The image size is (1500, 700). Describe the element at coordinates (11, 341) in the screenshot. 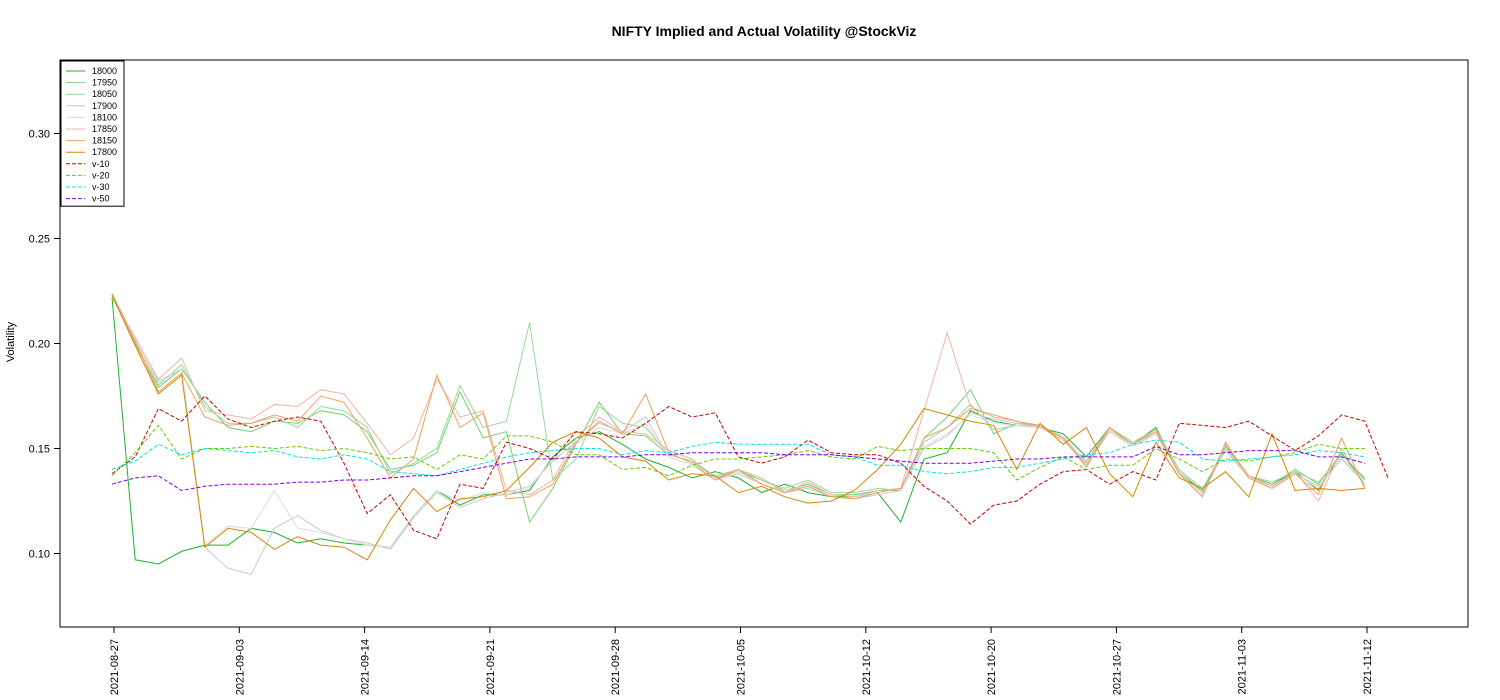

I see `y-axis-label: Volatility` at that location.